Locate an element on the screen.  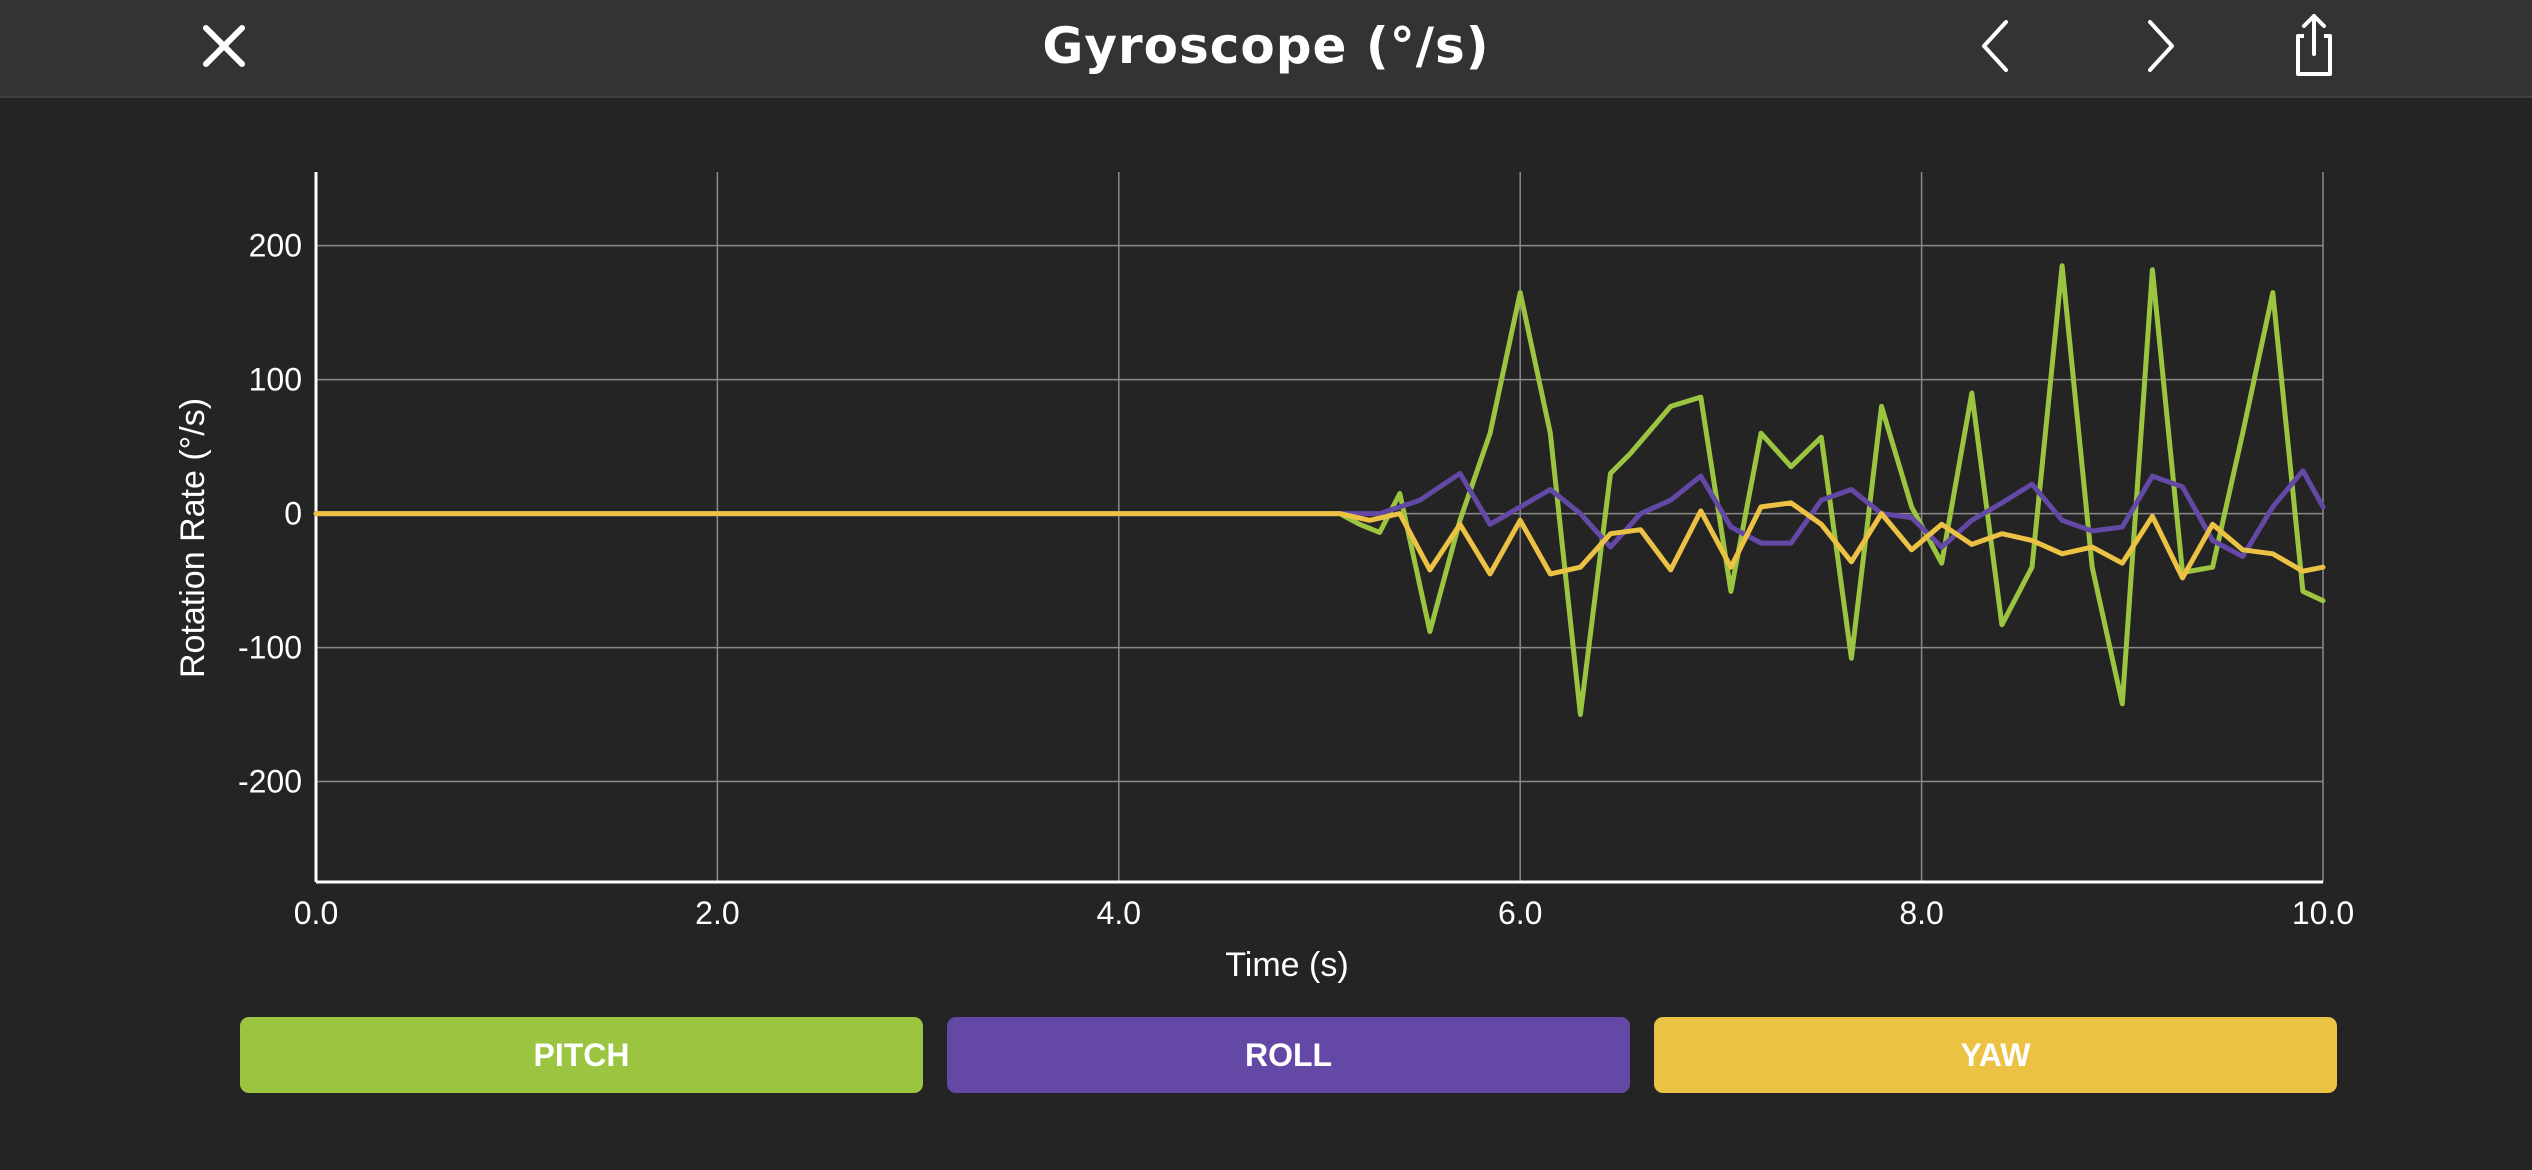
close-button is located at coordinates (224, 46).